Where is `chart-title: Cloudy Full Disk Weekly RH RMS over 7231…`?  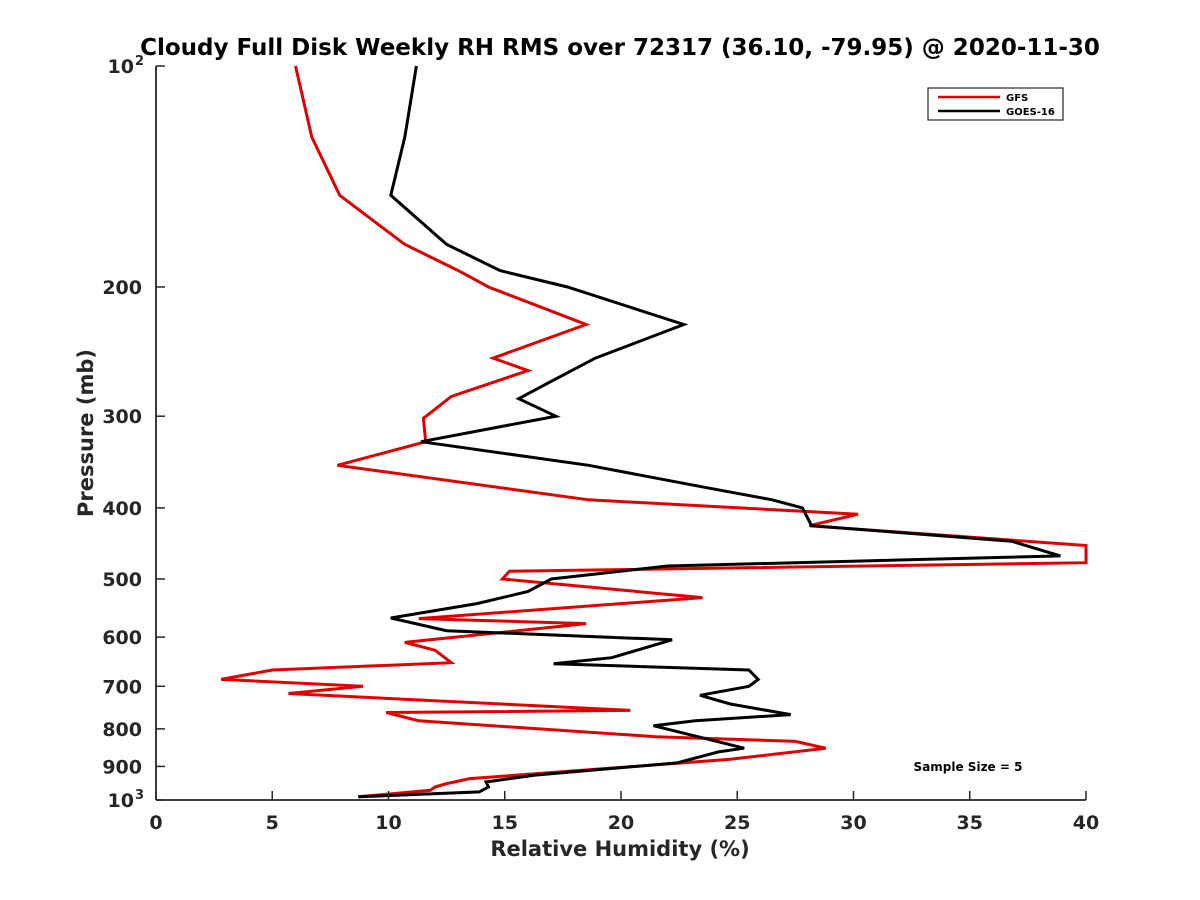
chart-title: Cloudy Full Disk Weekly RH RMS over 7231… is located at coordinates (620, 48).